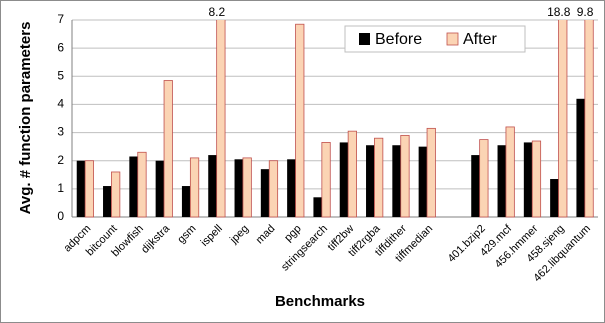 This screenshot has width=605, height=323. Describe the element at coordinates (60, 160) in the screenshot. I see `y-tick-label: 2` at that location.